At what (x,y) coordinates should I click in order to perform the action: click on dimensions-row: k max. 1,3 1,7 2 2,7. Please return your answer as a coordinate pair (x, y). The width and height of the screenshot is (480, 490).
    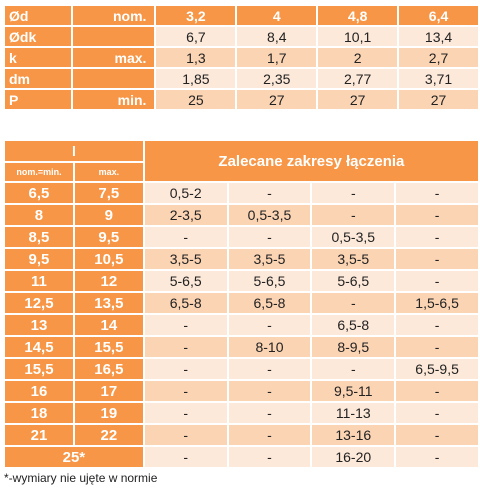
    Looking at the image, I should click on (241, 57).